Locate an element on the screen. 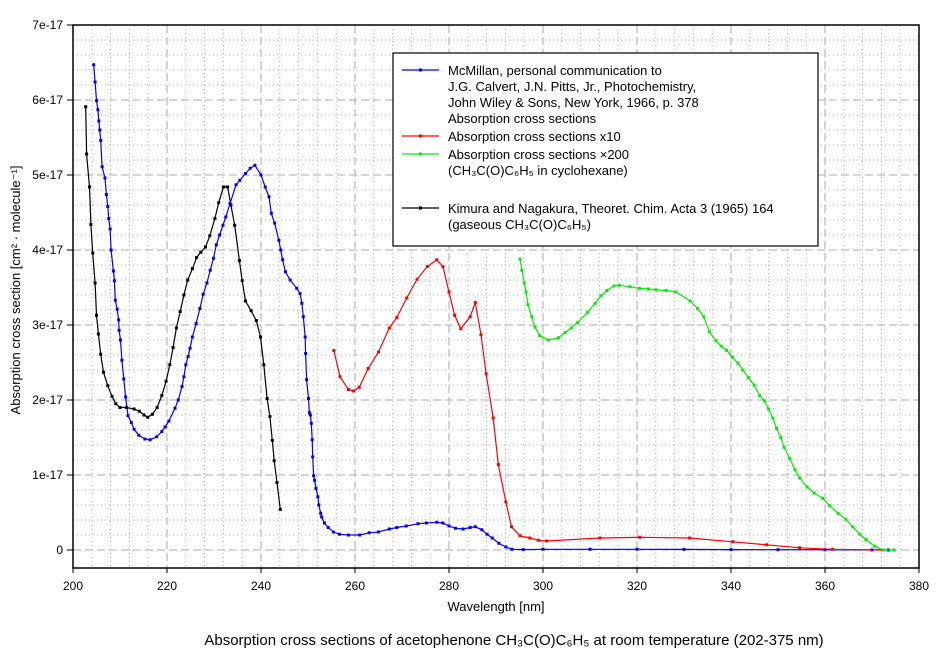 This screenshot has height=659, width=944. x-tick-label: 380 is located at coordinates (919, 586).